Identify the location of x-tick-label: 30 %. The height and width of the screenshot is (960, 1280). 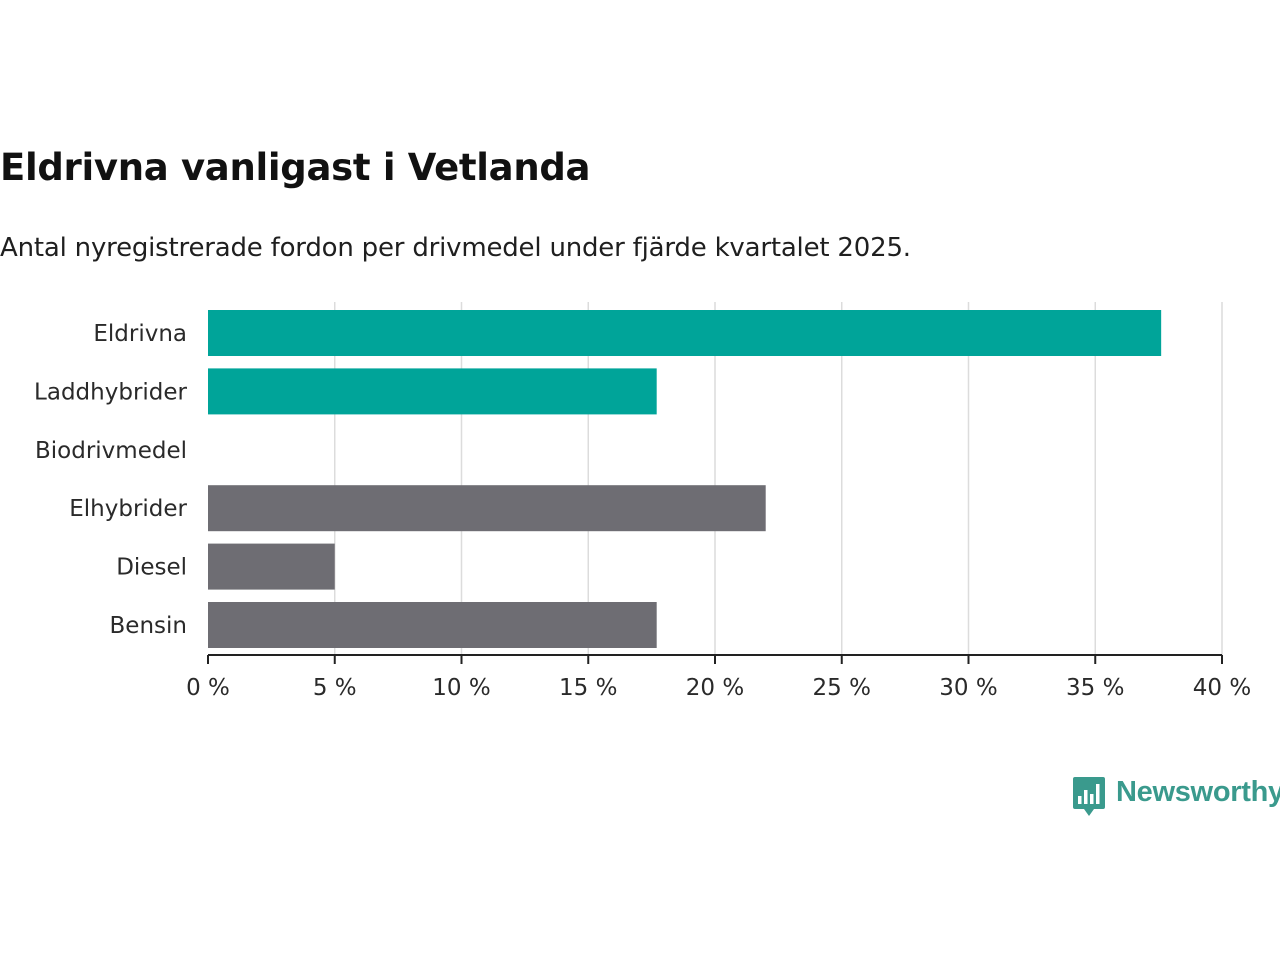
(968, 688).